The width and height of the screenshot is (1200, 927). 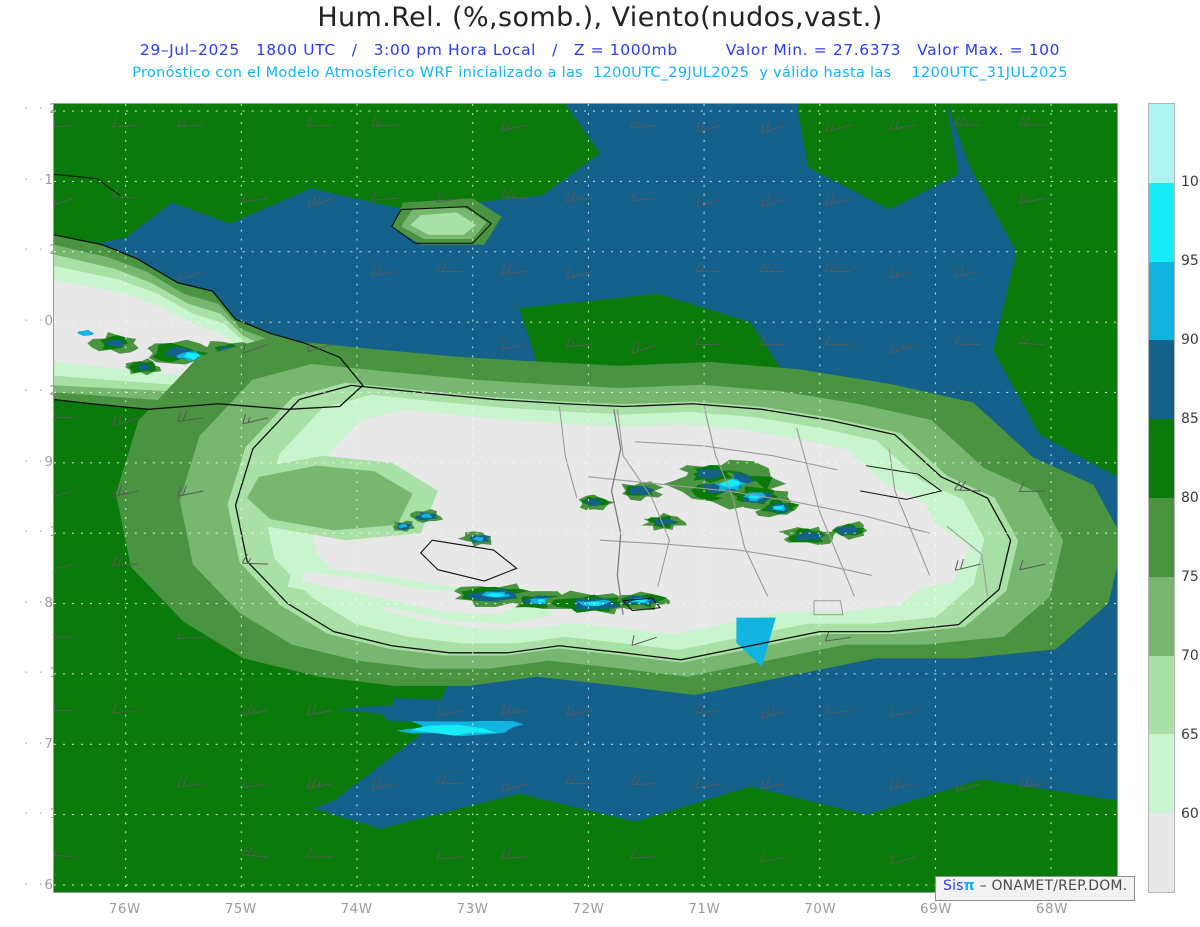 What do you see at coordinates (1190, 419) in the screenshot?
I see `colorbar-label-85: 85` at bounding box center [1190, 419].